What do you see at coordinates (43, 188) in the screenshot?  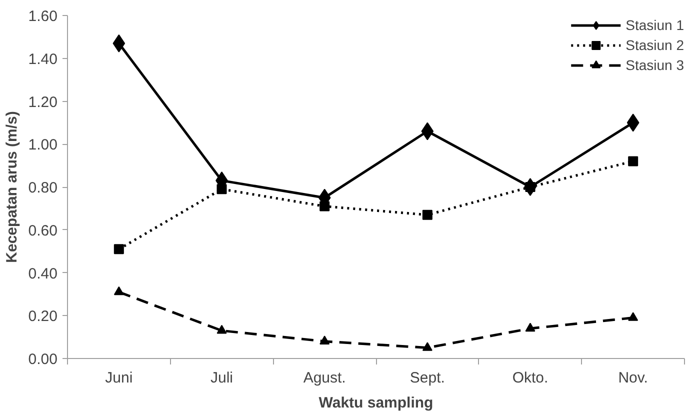 I see `y-tick-label: 0.80` at bounding box center [43, 188].